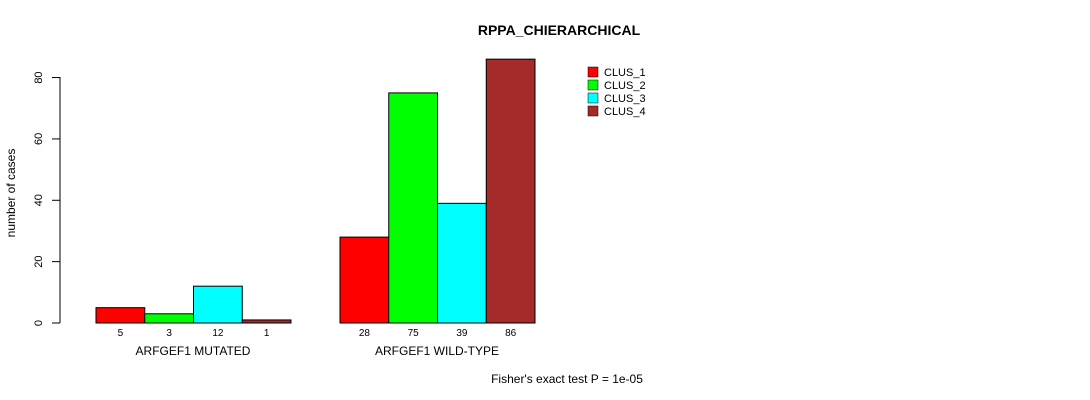  I want to click on bar-value-label: 1, so click(267, 333).